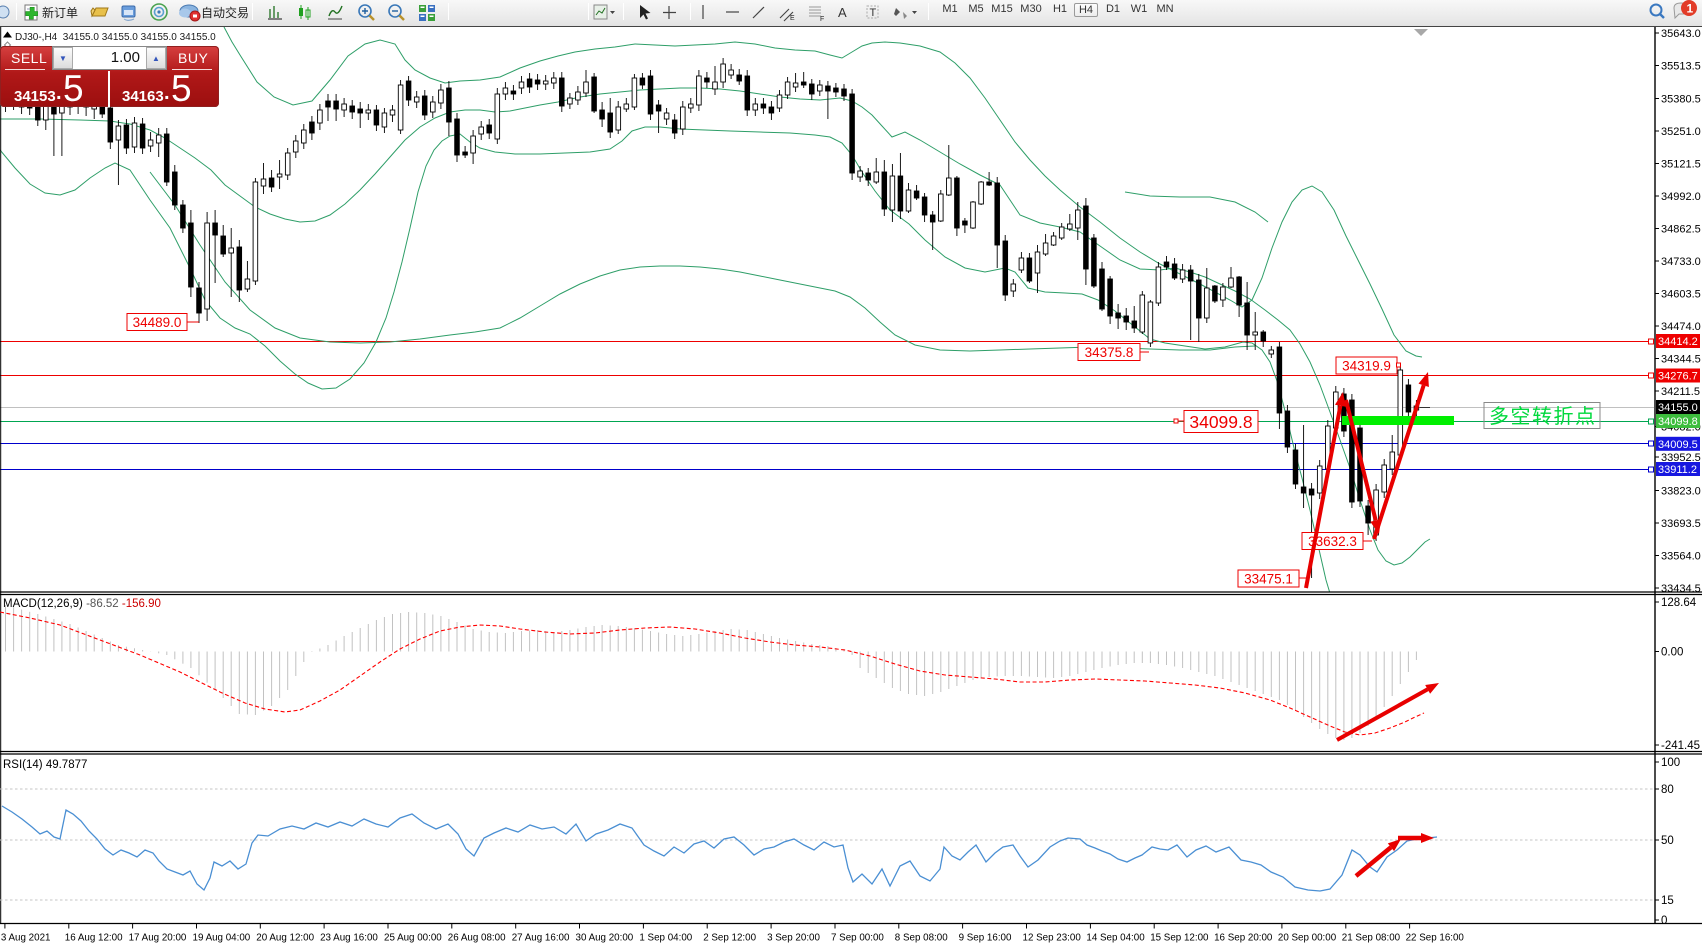  I want to click on svg-text: 34375.8, so click(1109, 352).